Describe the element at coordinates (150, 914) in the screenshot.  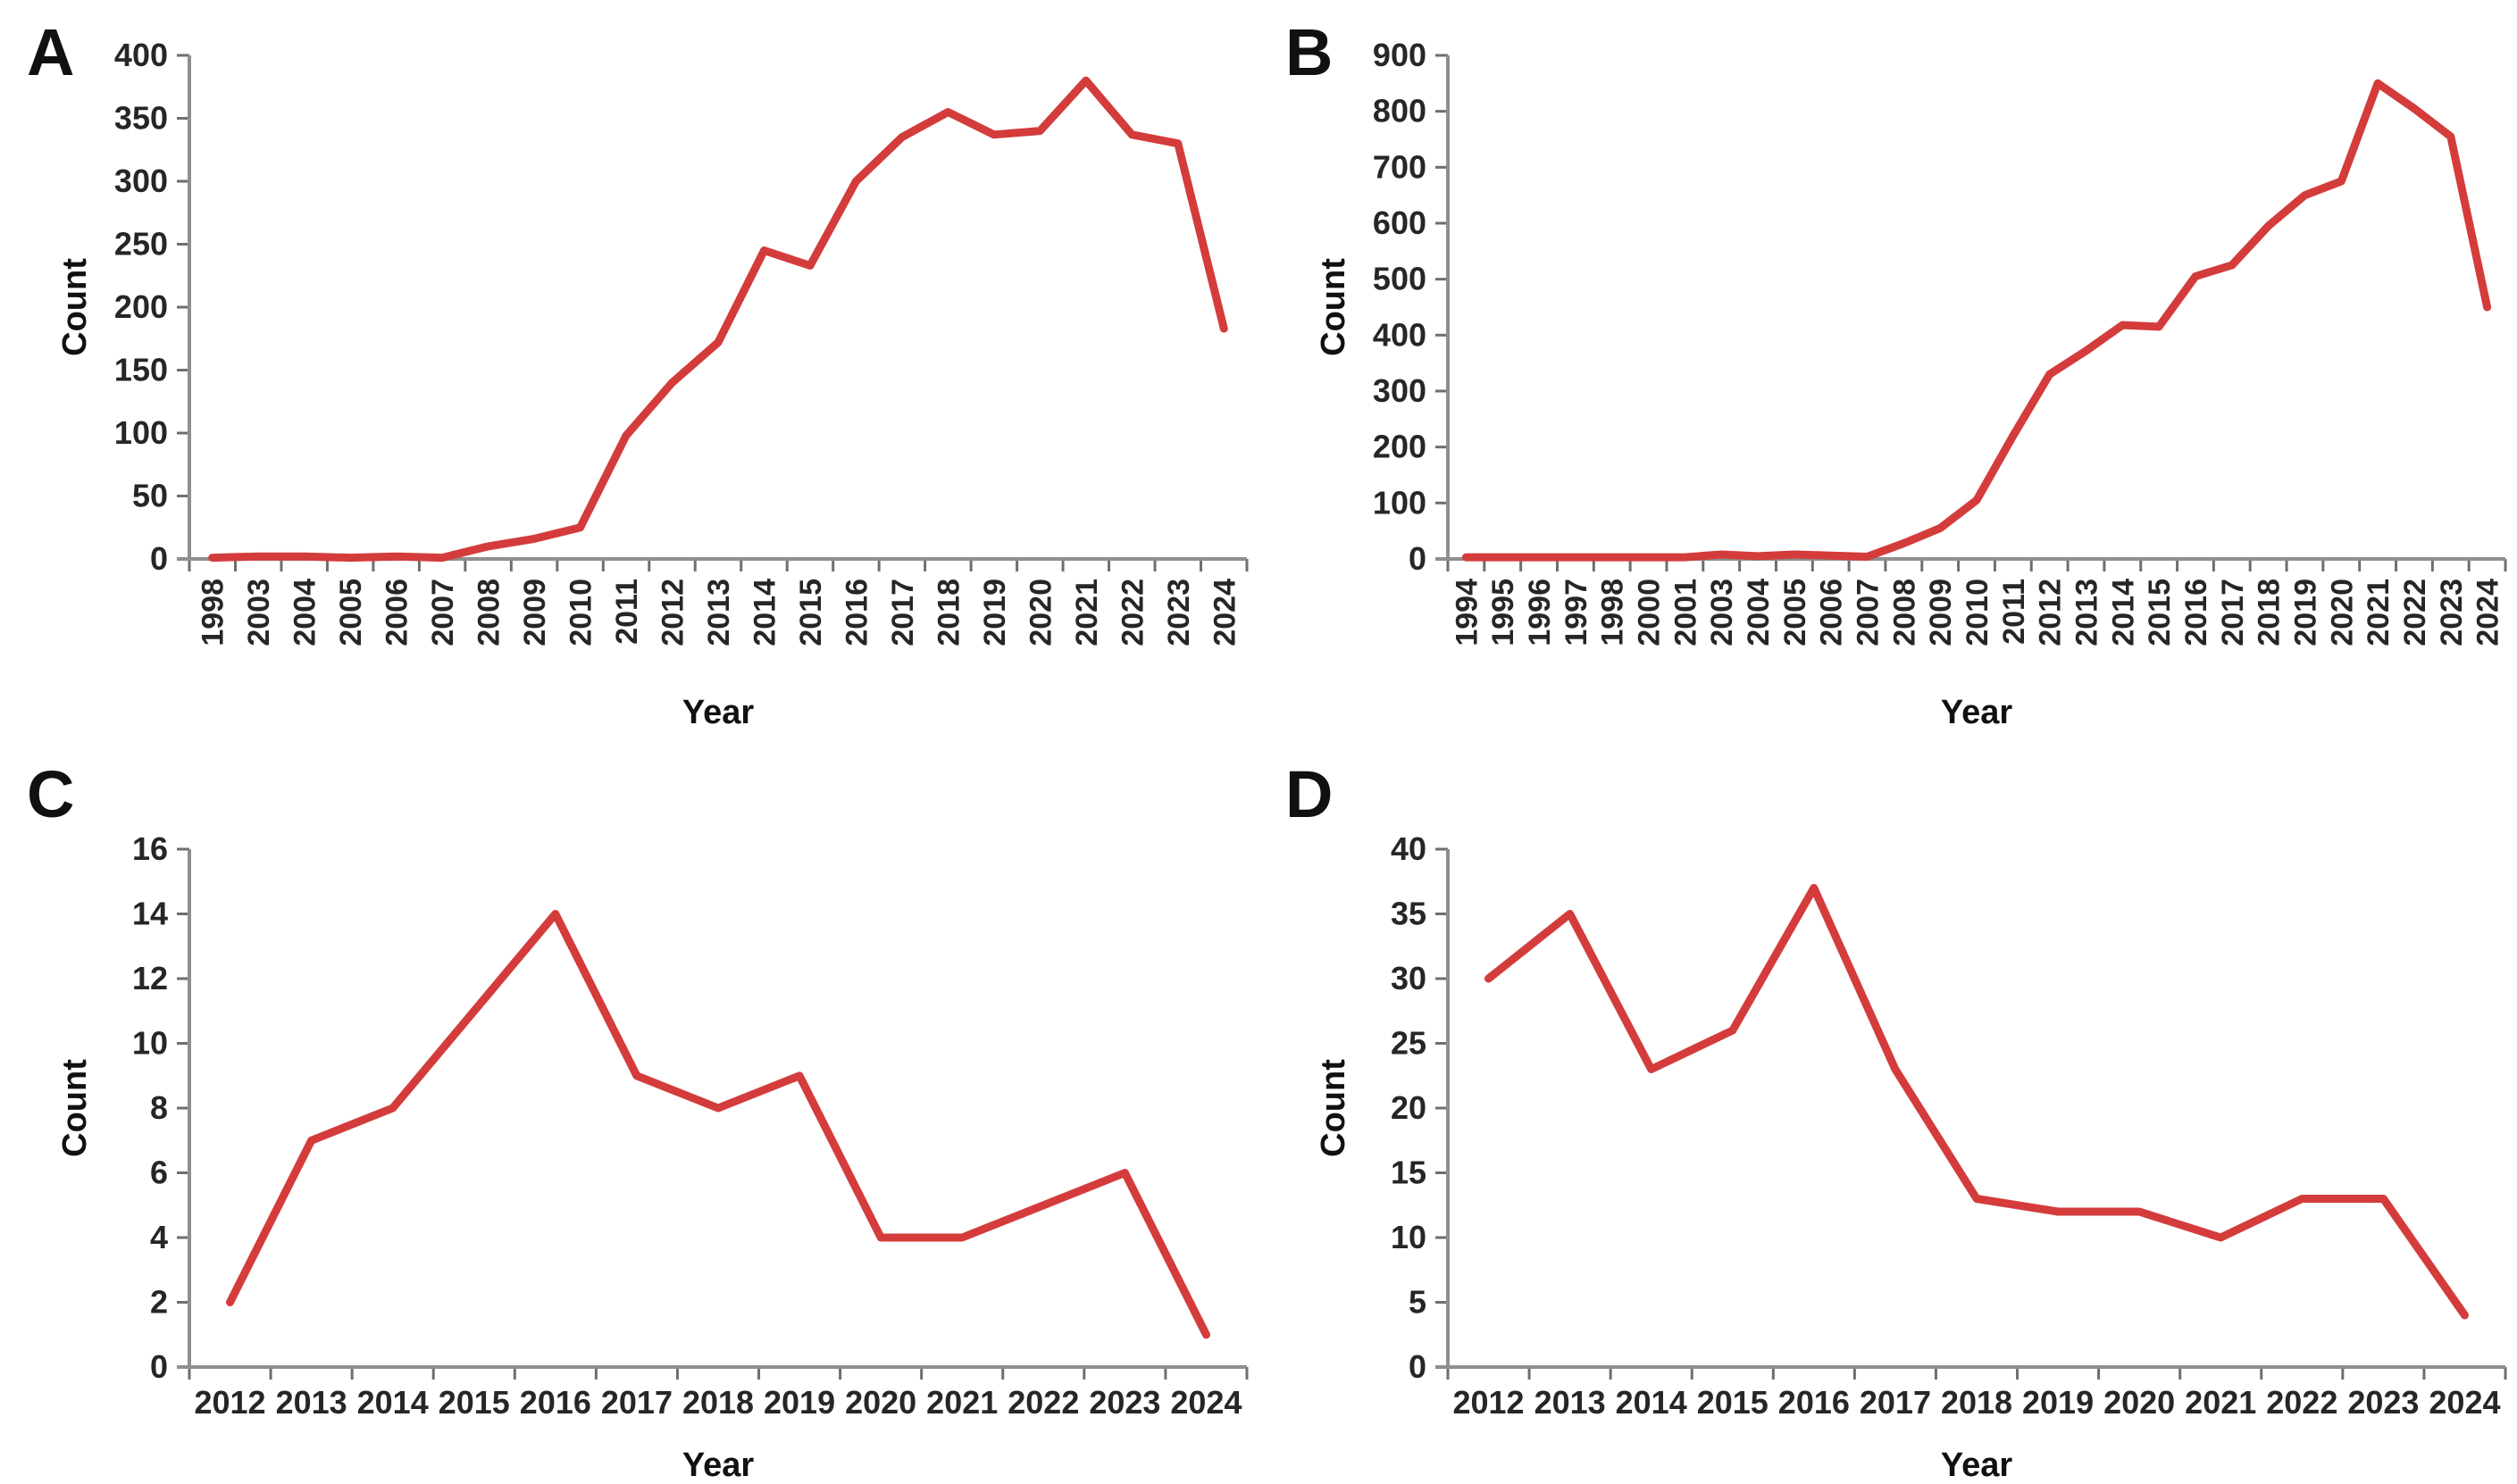
I see `y-axis-tick-label: 14` at that location.